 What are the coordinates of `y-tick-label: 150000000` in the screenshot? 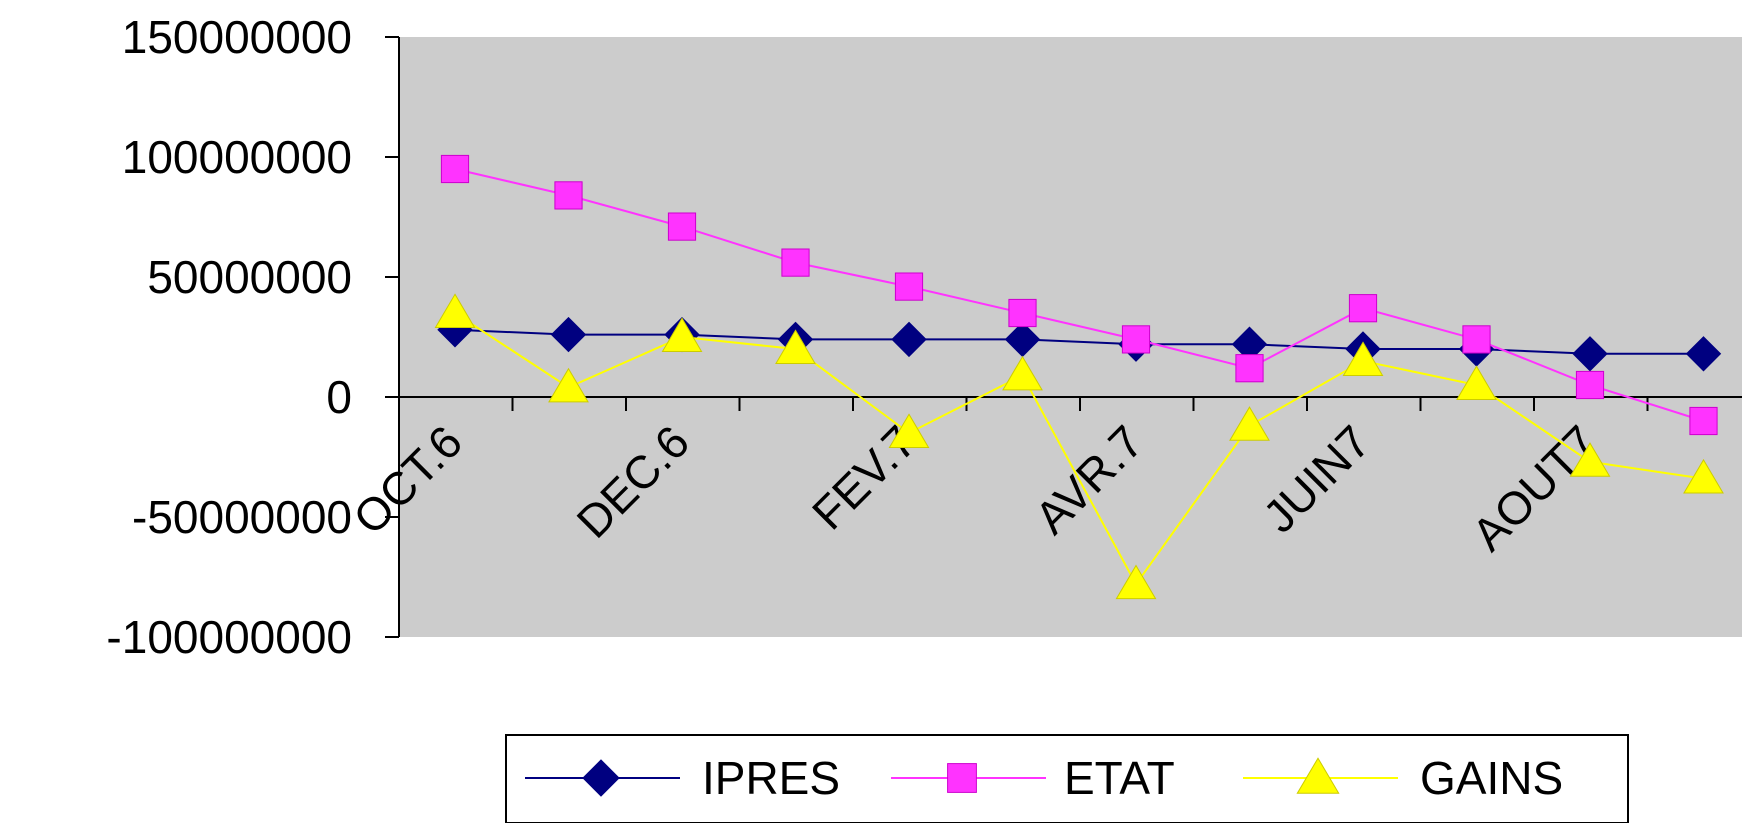 It's located at (237, 37).